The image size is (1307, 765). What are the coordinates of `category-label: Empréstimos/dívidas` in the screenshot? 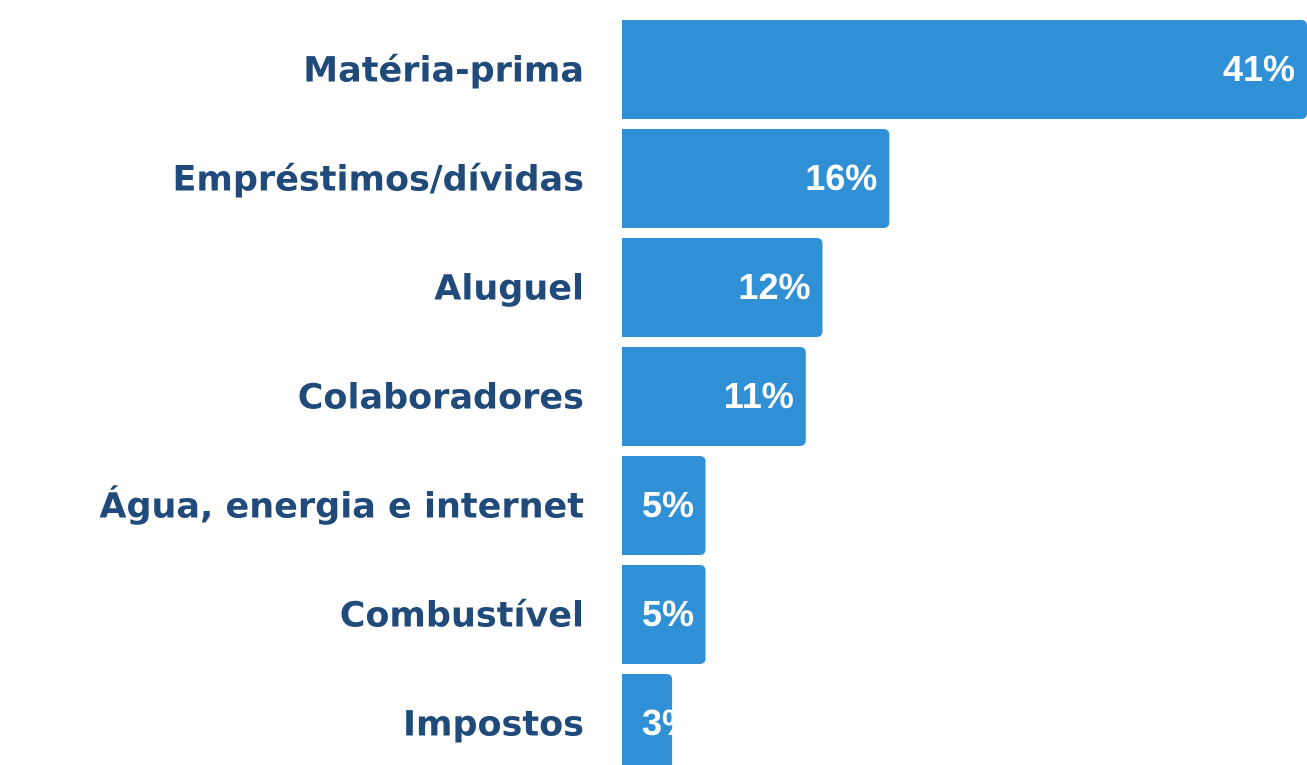 It's located at (379, 180).